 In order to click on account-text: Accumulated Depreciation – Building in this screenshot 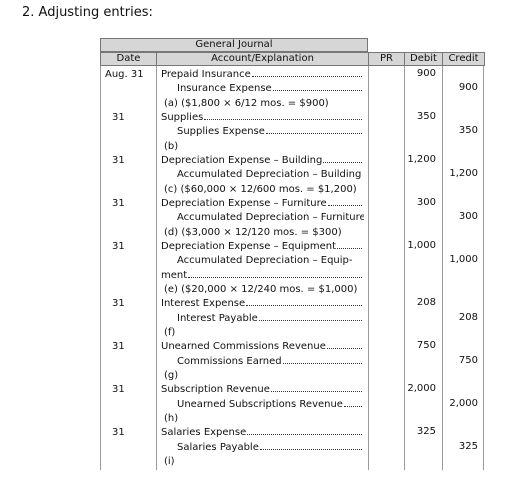, I will do `click(269, 175)`.